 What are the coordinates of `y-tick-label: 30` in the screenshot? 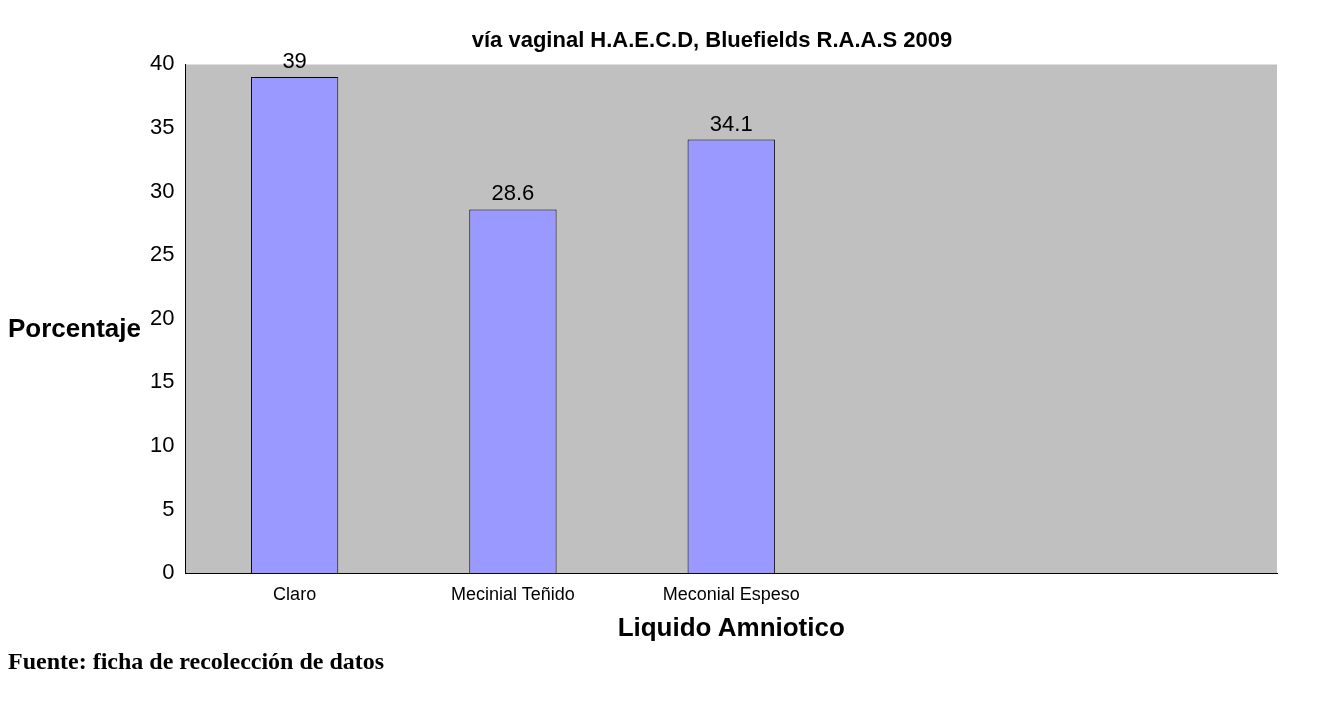 It's located at (162, 190).